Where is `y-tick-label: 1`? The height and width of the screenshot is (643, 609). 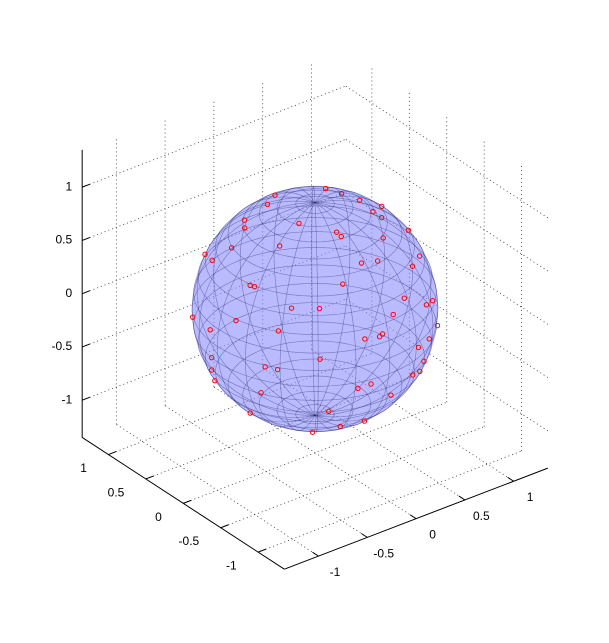
y-tick-label: 1 is located at coordinates (83, 468).